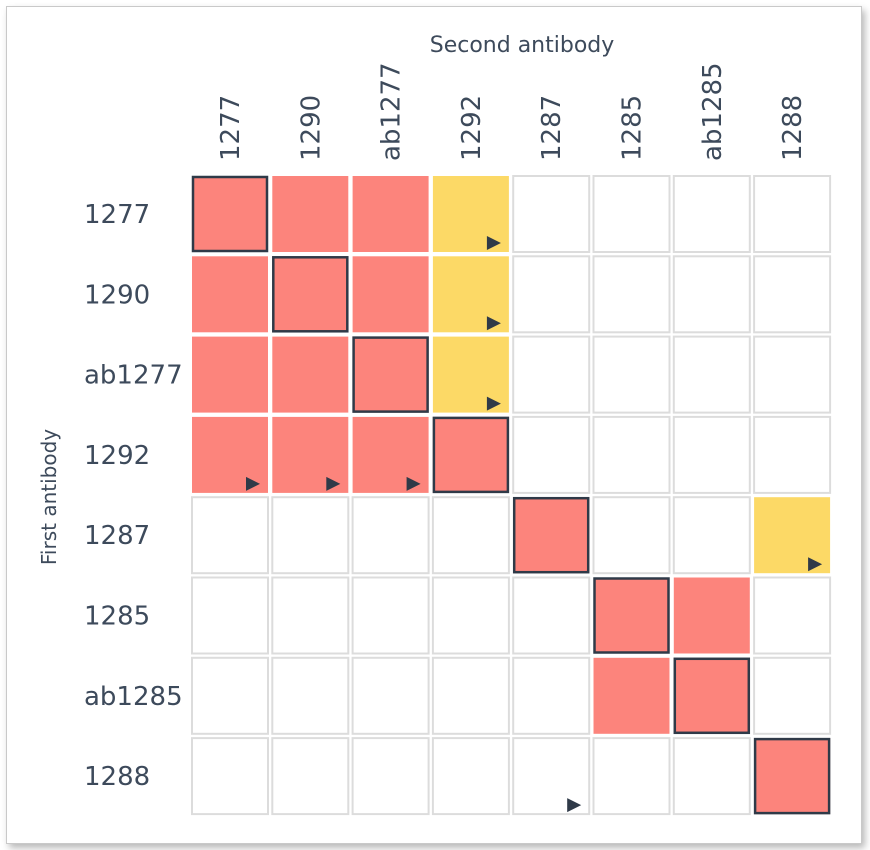 The width and height of the screenshot is (870, 850). I want to click on column-label: ab1285, so click(713, 111).